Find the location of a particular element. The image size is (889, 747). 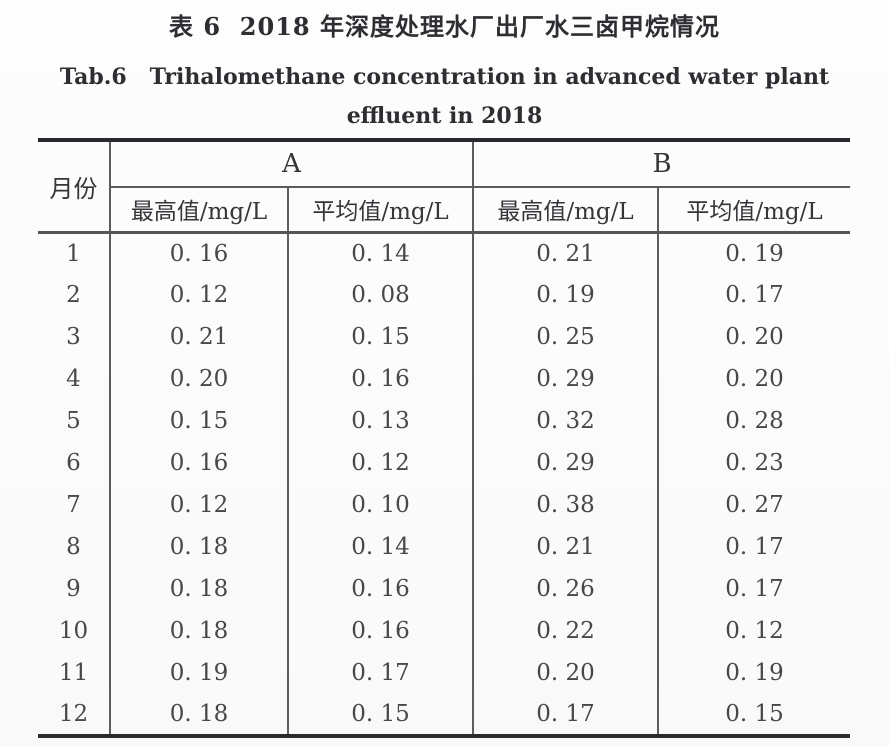

table-row: 6 0. 16 0. 12 0. 29 0. 23 is located at coordinates (444, 463).